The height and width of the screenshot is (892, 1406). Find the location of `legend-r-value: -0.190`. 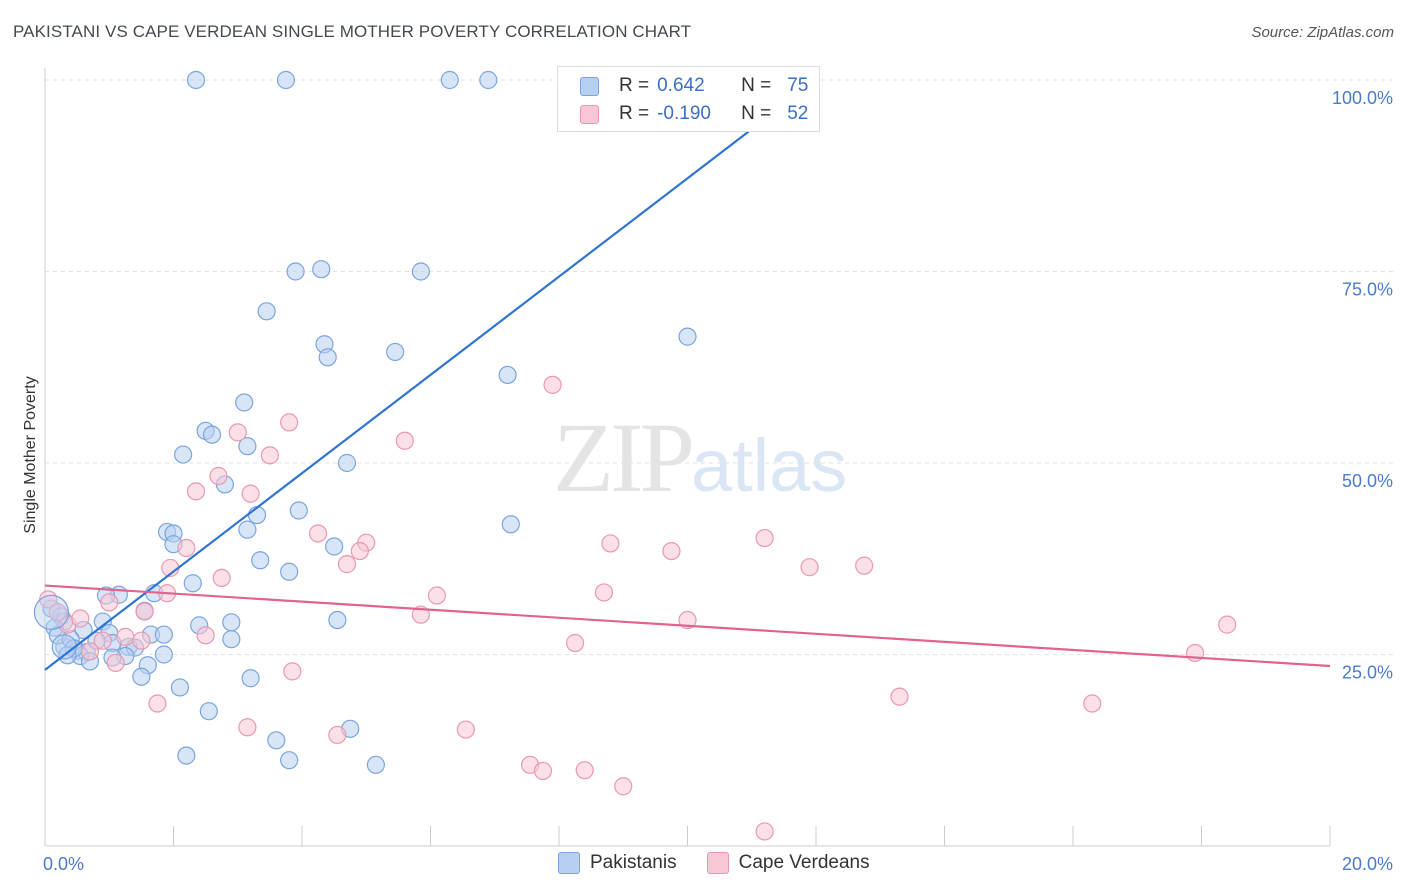

legend-r-value: -0.190 is located at coordinates (684, 113).